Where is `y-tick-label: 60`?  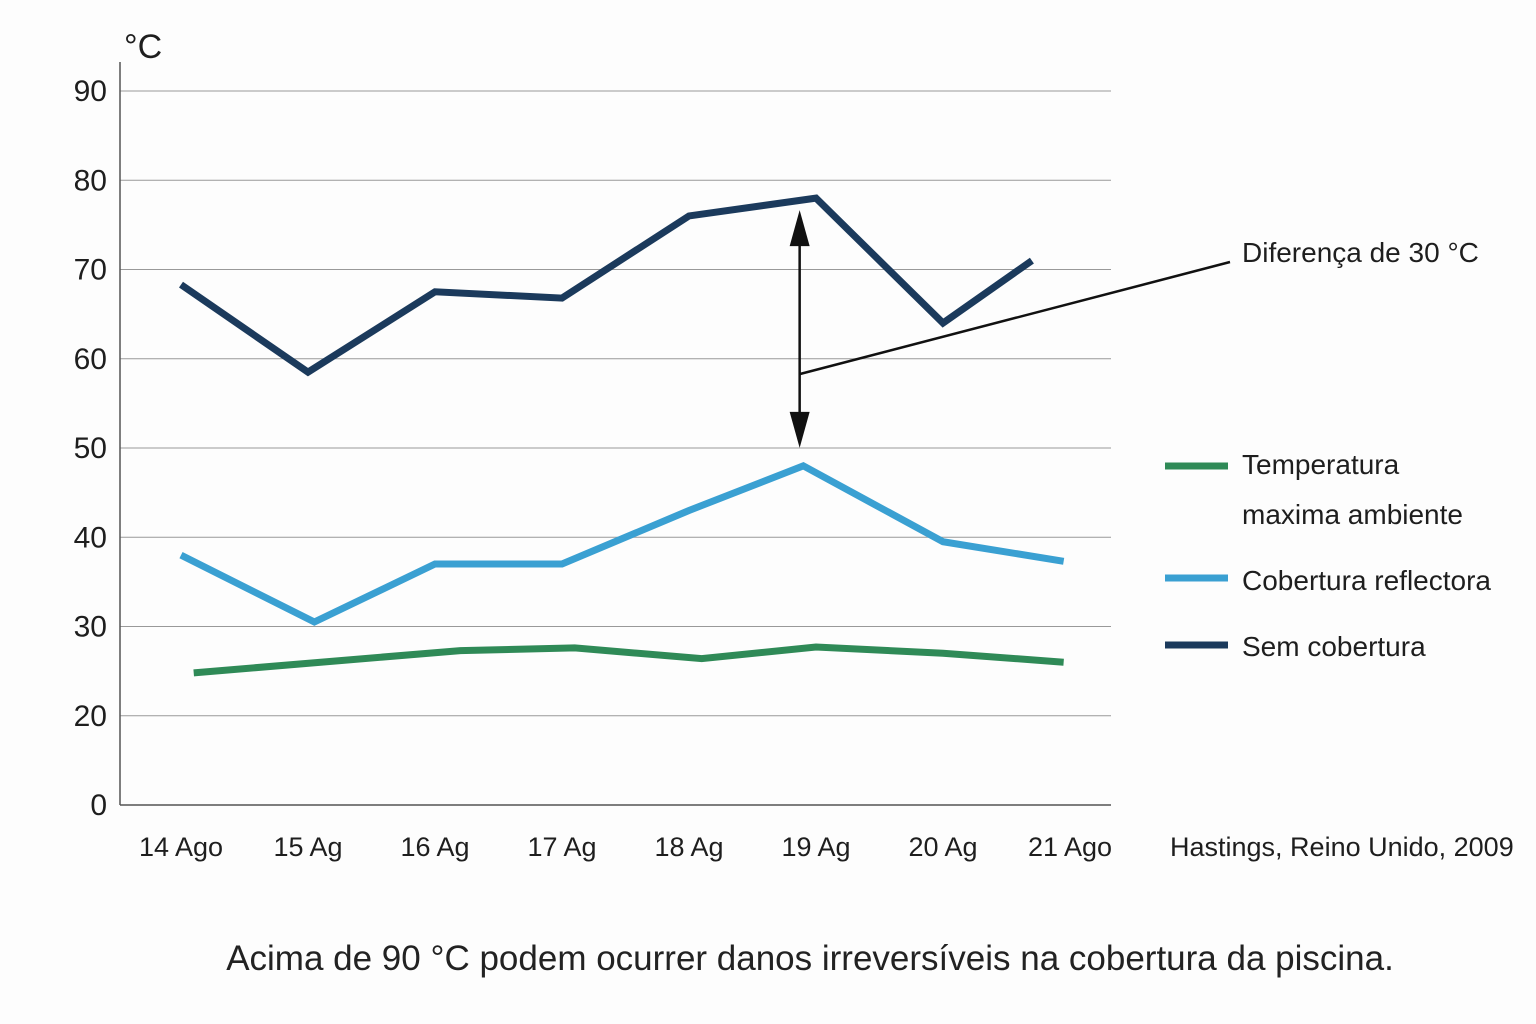 y-tick-label: 60 is located at coordinates (90, 359).